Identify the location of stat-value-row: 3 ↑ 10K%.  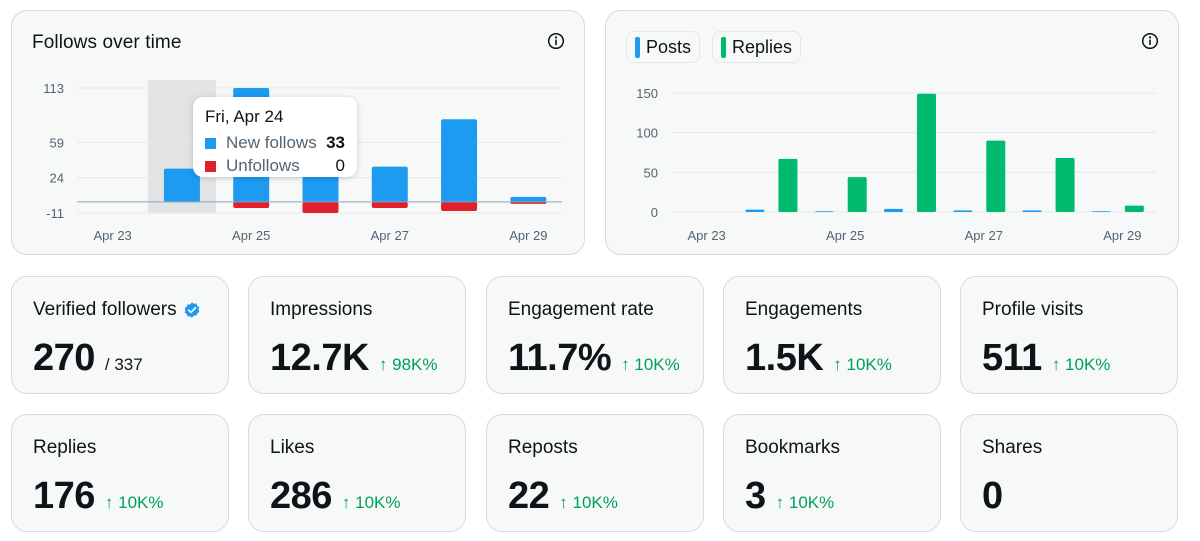
(789, 496).